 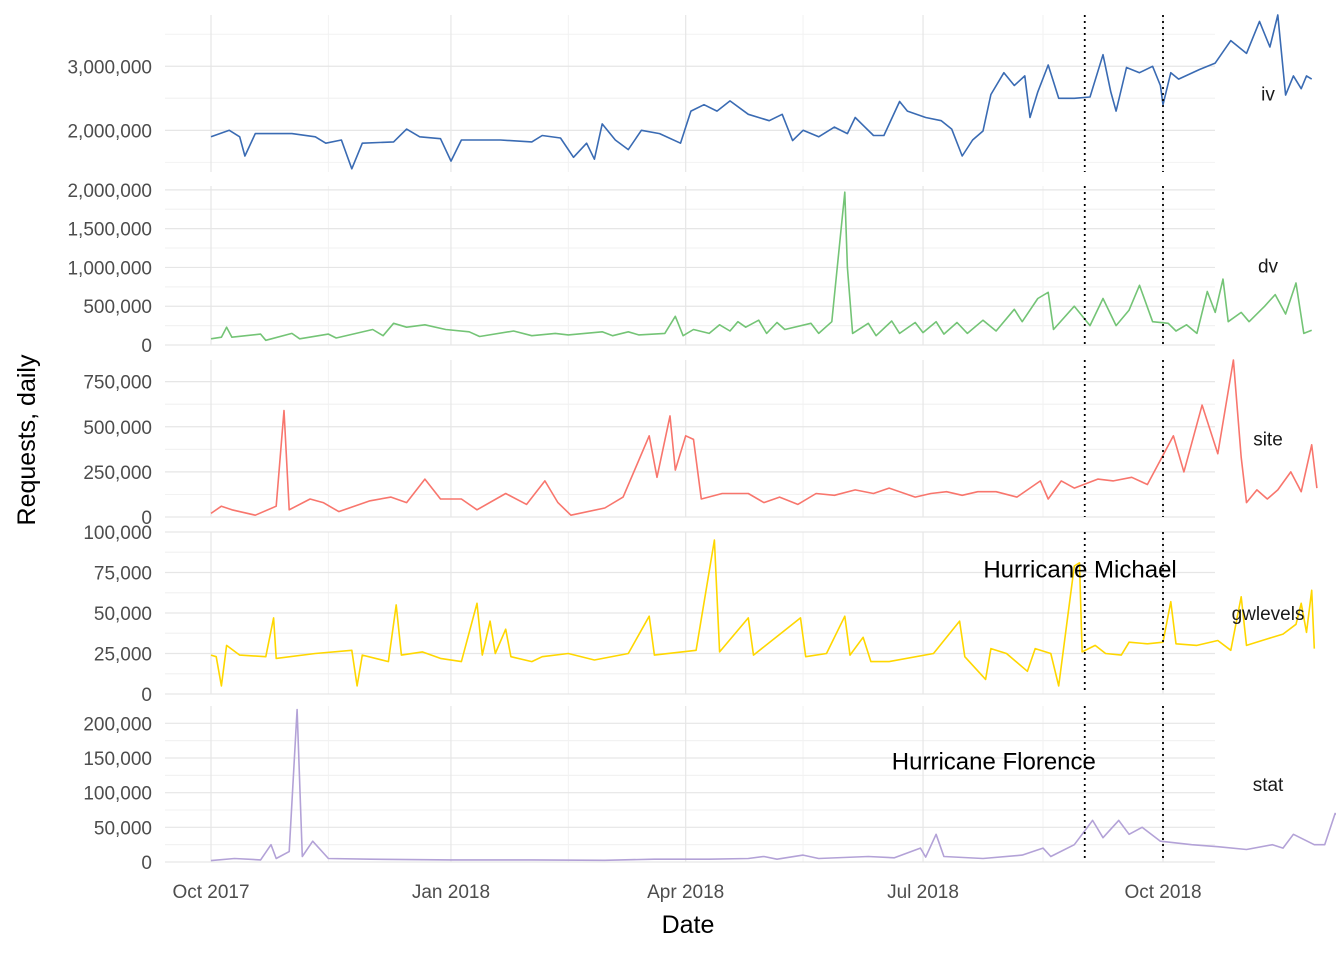 What do you see at coordinates (117, 533) in the screenshot?
I see `y-tick-label-gwlevels: 100,000` at bounding box center [117, 533].